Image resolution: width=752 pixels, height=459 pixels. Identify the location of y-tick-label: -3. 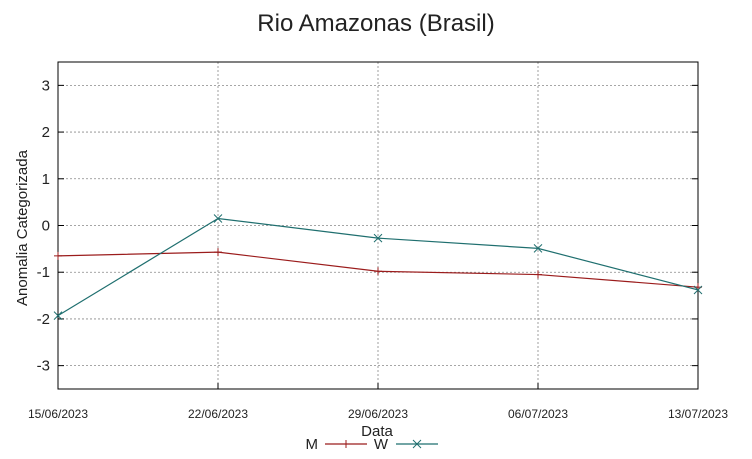
(43, 366).